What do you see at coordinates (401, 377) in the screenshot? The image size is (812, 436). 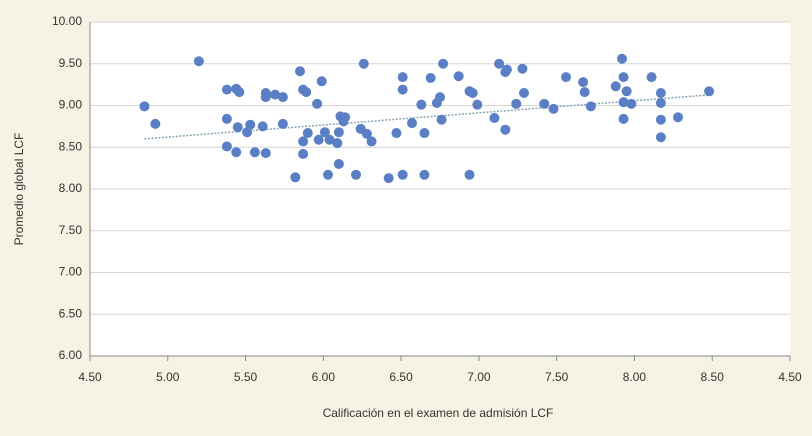 I see `x-tick-label: 6.50` at bounding box center [401, 377].